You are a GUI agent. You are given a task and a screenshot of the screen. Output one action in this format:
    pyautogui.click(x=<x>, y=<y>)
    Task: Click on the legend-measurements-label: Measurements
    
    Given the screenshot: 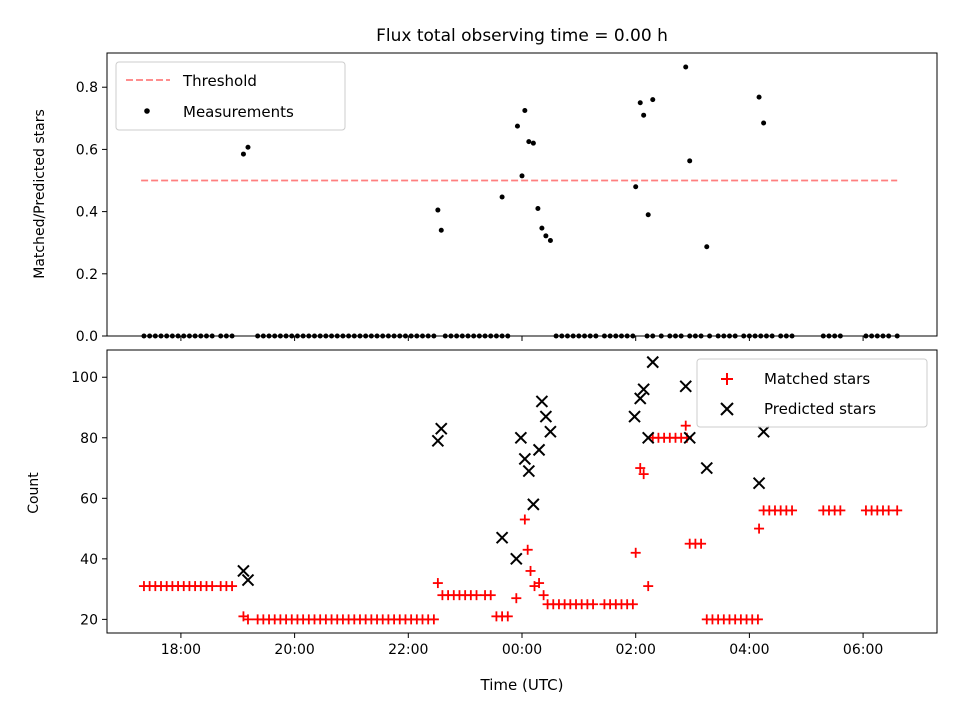 What is the action you would take?
    pyautogui.click(x=238, y=112)
    